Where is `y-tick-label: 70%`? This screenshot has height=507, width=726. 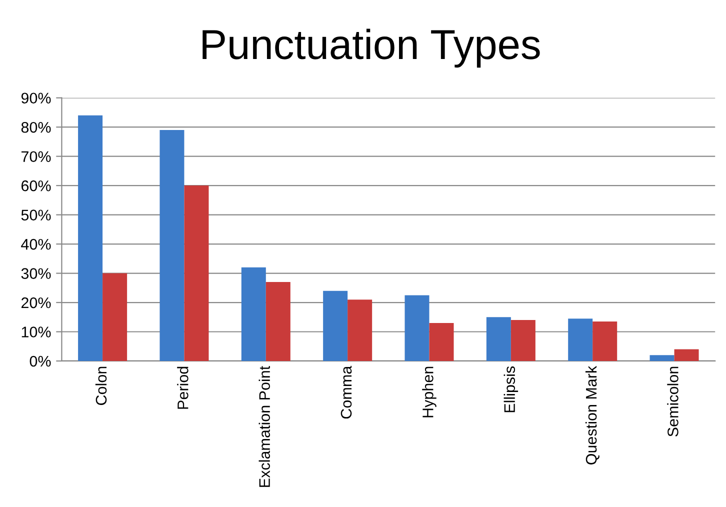 y-tick-label: 70% is located at coordinates (36, 156).